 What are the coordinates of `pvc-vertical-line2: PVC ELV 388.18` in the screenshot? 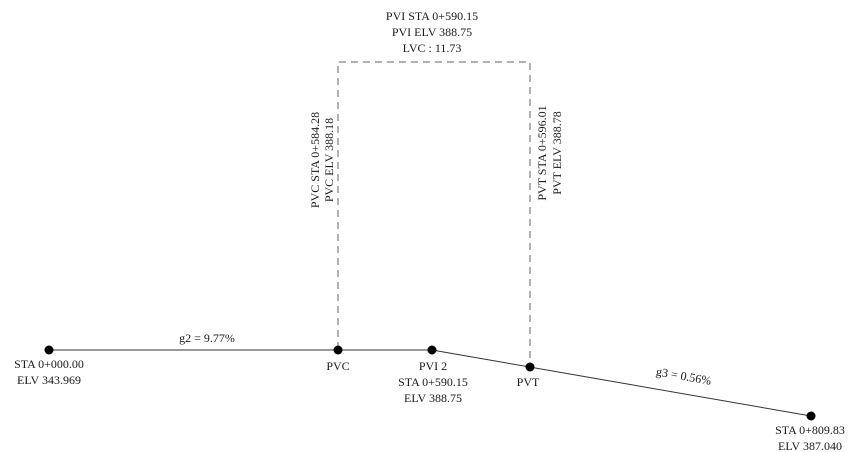 It's located at (329, 160).